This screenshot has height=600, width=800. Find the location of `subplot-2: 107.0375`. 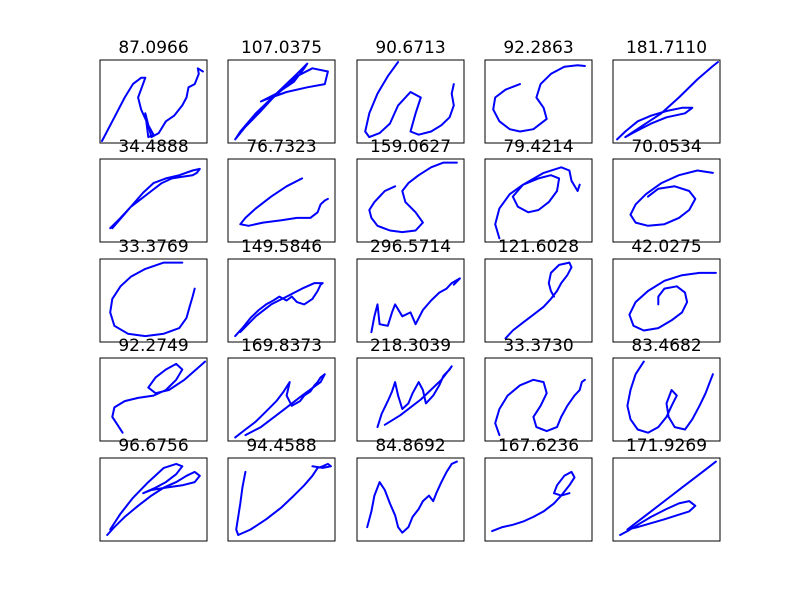

subplot-2: 107.0375 is located at coordinates (281, 91).